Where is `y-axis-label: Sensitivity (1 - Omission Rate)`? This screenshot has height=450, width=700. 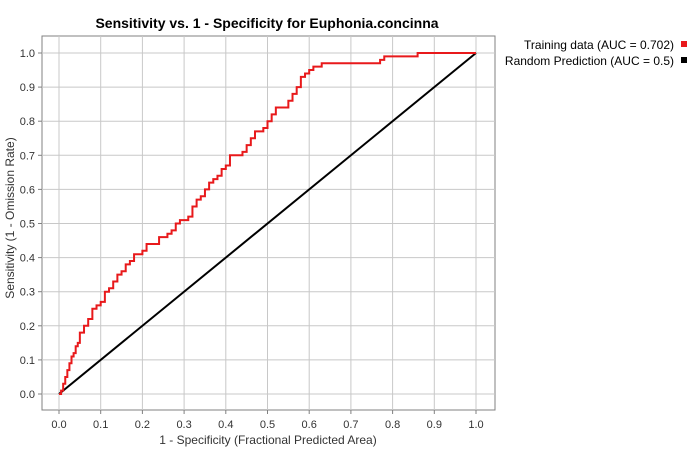 y-axis-label: Sensitivity (1 - Omission Rate) is located at coordinates (10, 217).